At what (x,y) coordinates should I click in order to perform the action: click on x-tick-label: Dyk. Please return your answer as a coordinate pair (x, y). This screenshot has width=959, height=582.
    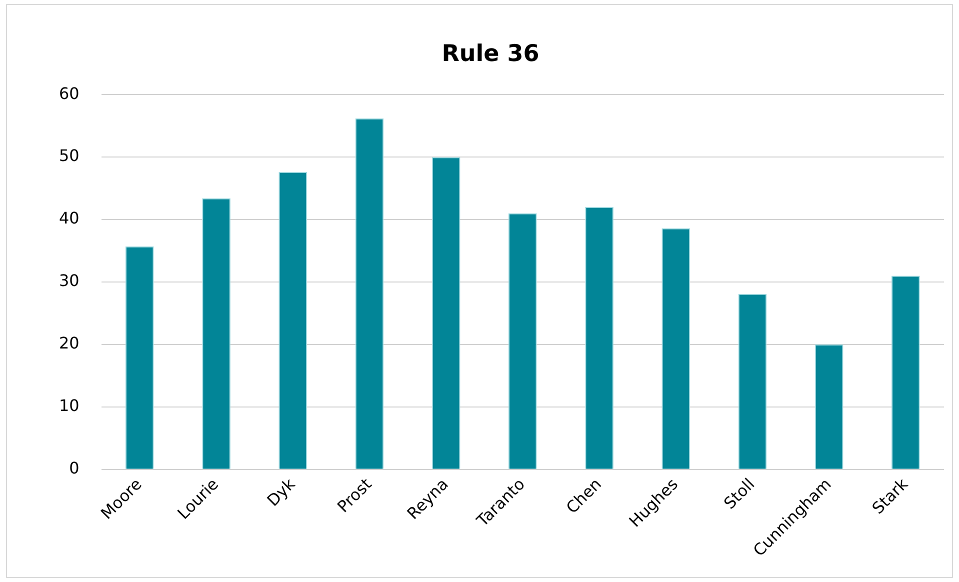
    Looking at the image, I should click on (281, 492).